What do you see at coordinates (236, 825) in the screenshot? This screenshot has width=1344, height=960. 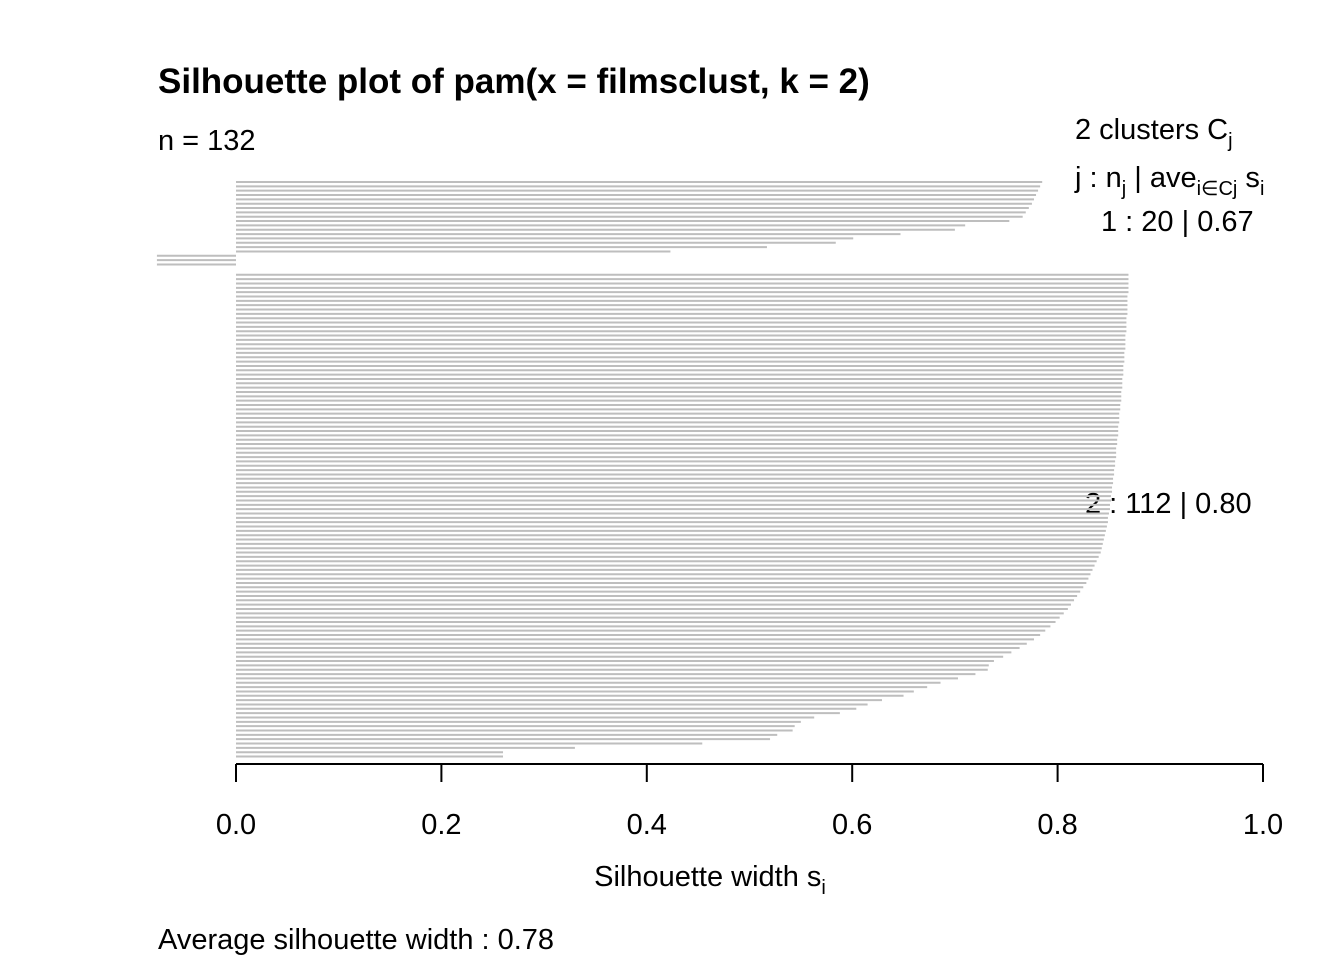 I see `x-tick-label: 0.0` at bounding box center [236, 825].